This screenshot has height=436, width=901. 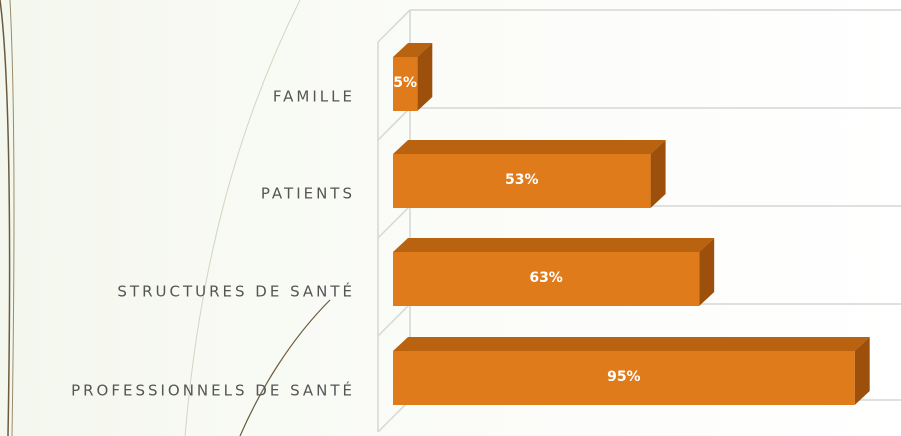 I want to click on category-label: PATIENTS, so click(x=308, y=194).